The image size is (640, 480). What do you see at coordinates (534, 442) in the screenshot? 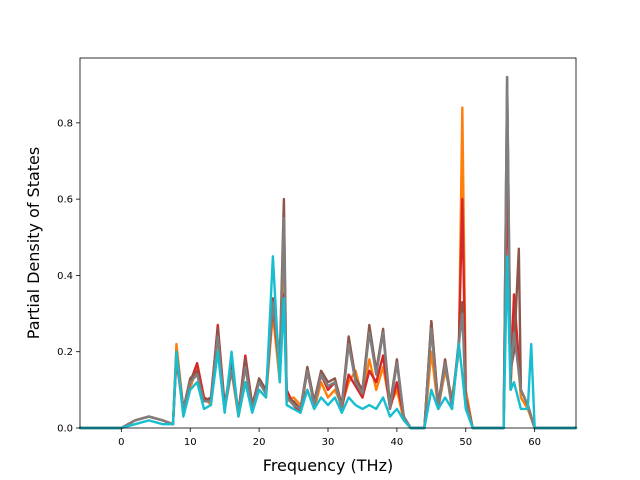
I see `x-tick-label: 60` at bounding box center [534, 442].